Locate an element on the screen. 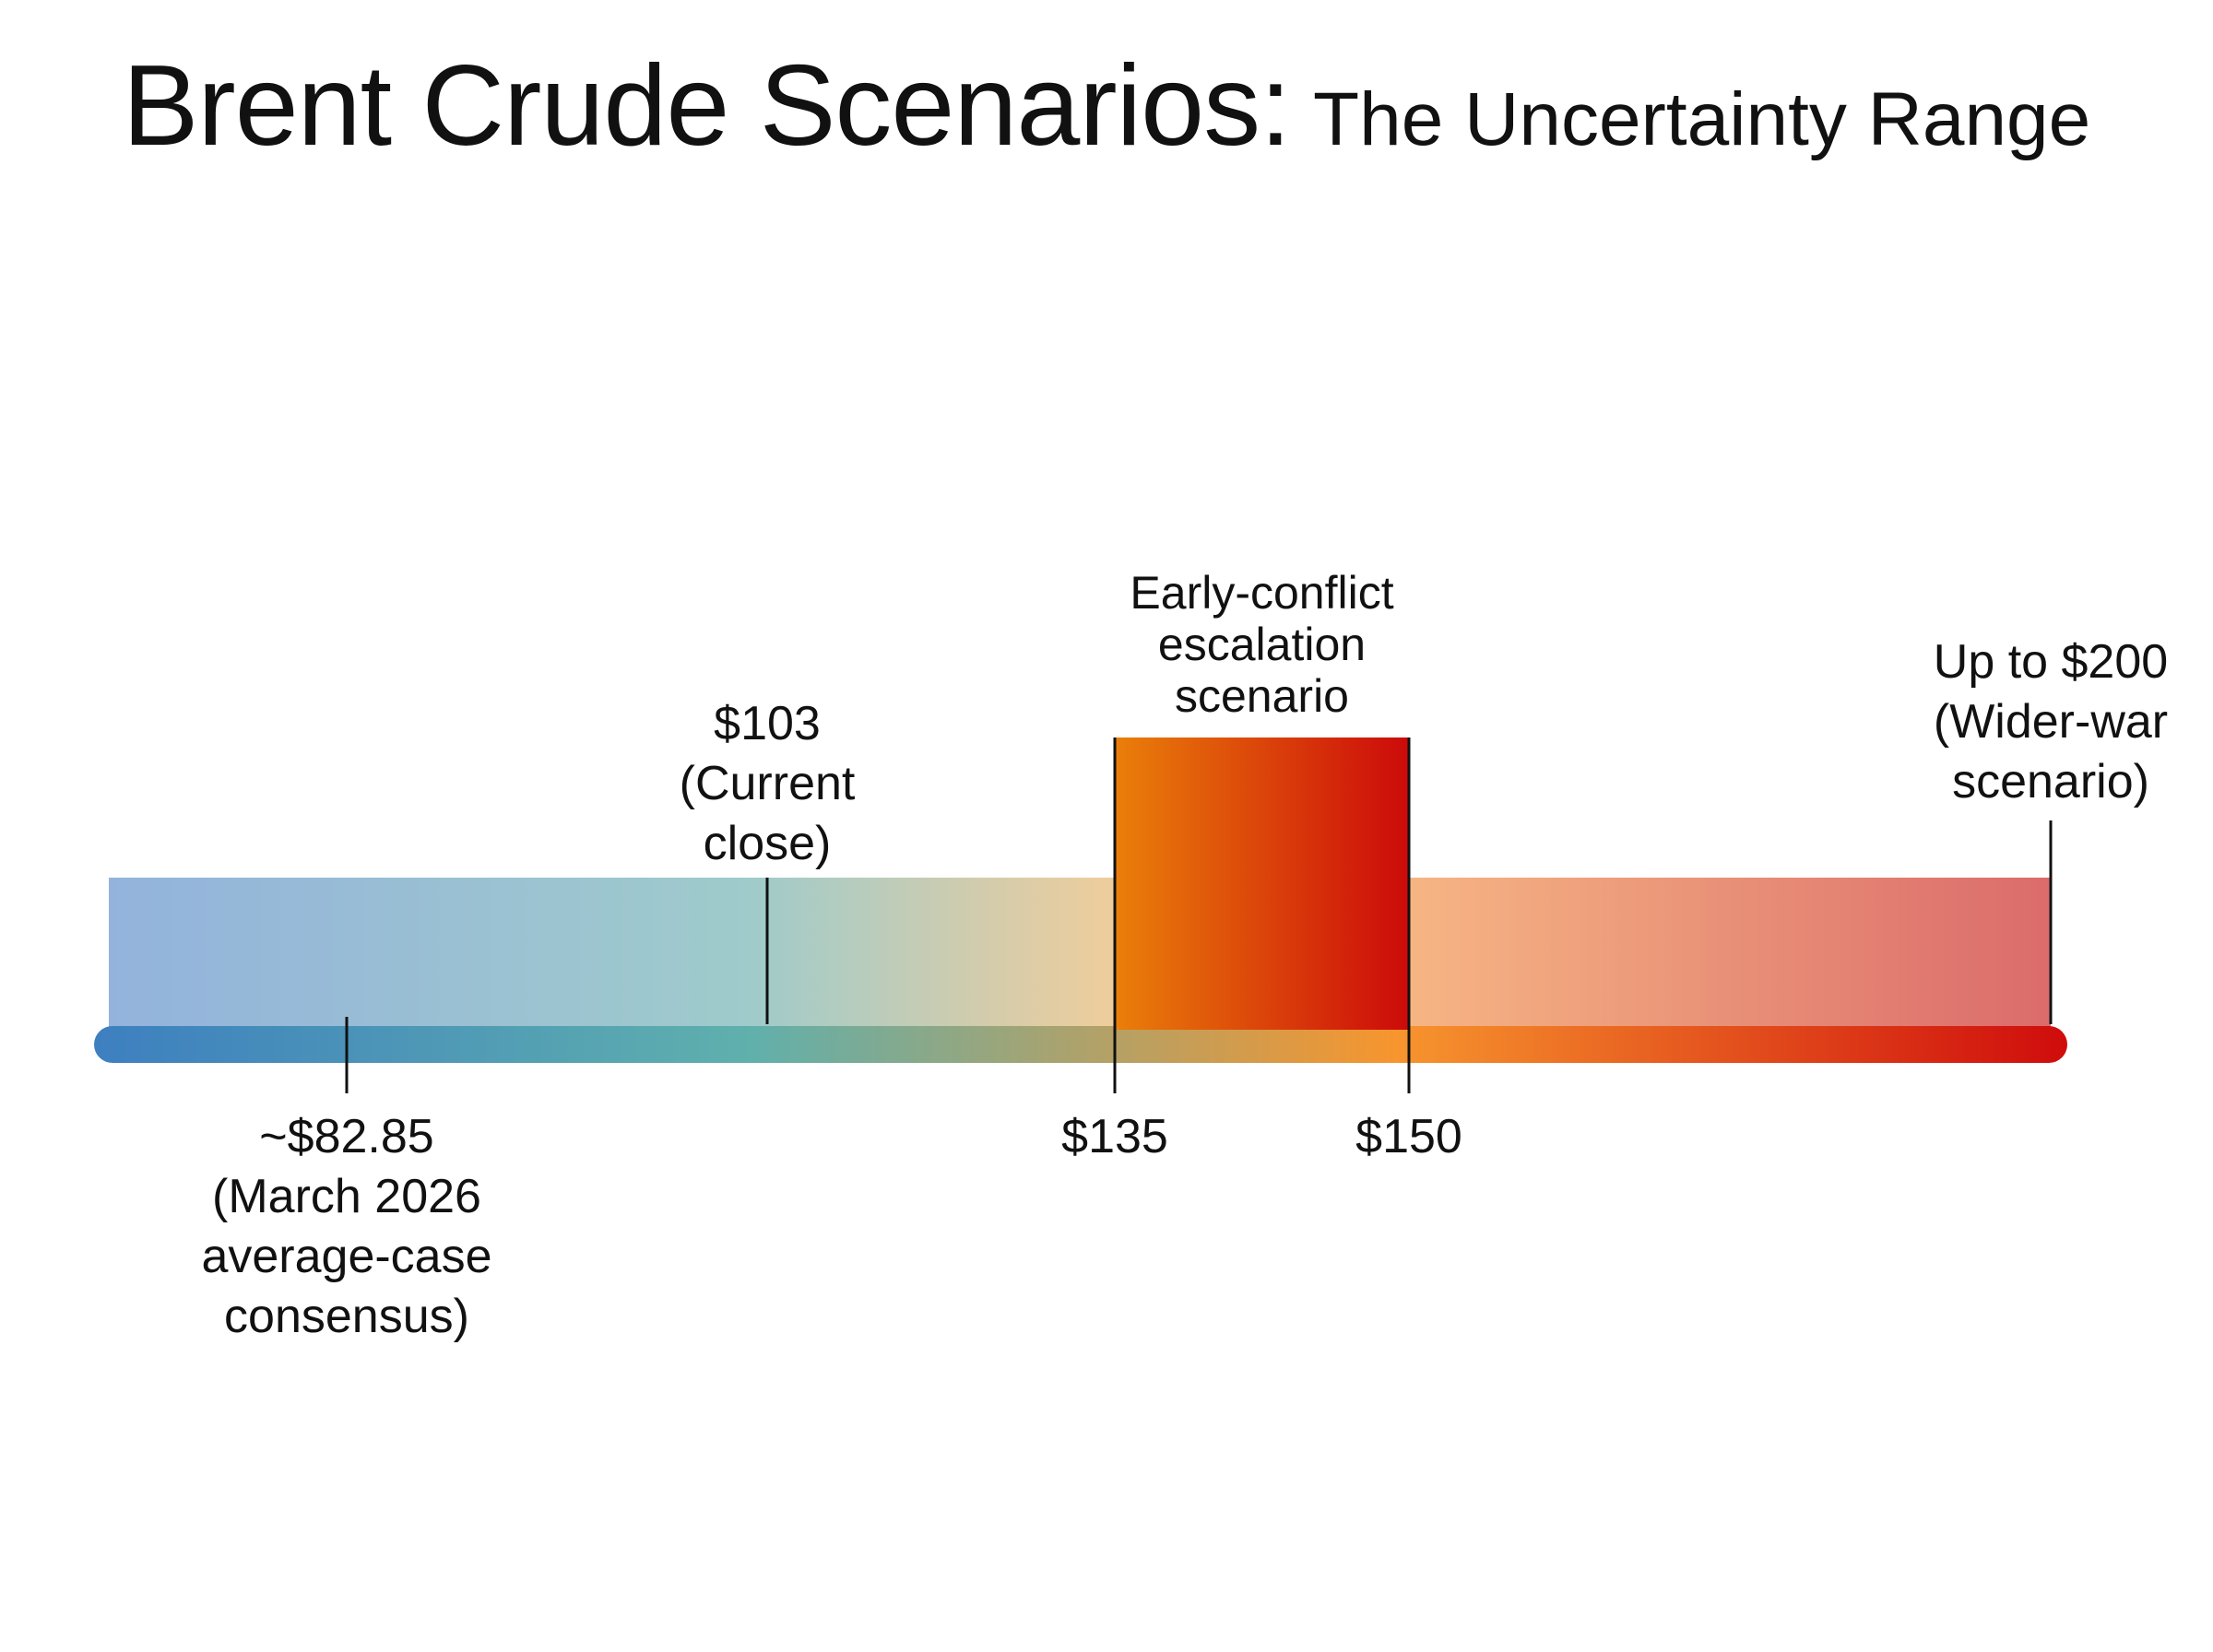  marker-description-label: close) is located at coordinates (768, 843).